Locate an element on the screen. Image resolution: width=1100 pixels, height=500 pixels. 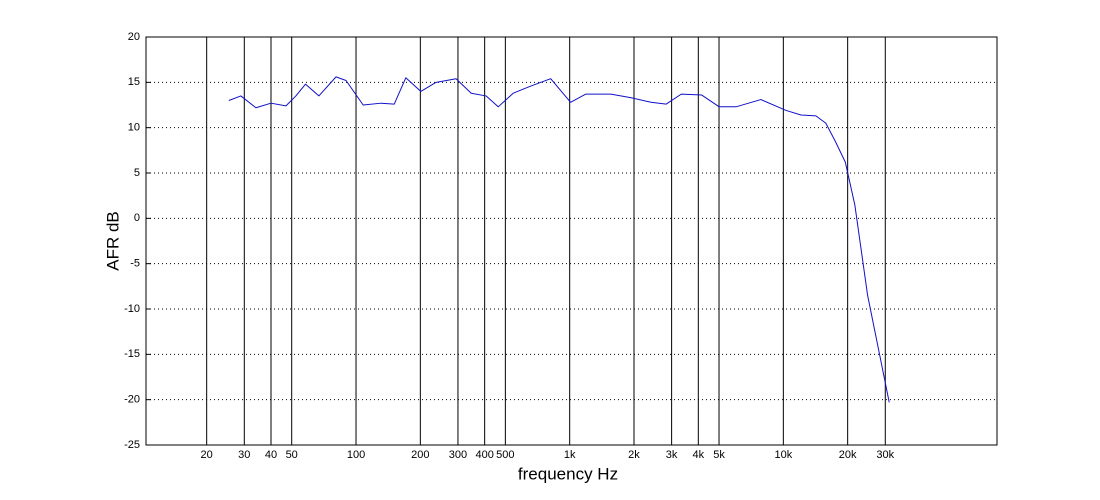
x-tick-label: 20k is located at coordinates (848, 455).